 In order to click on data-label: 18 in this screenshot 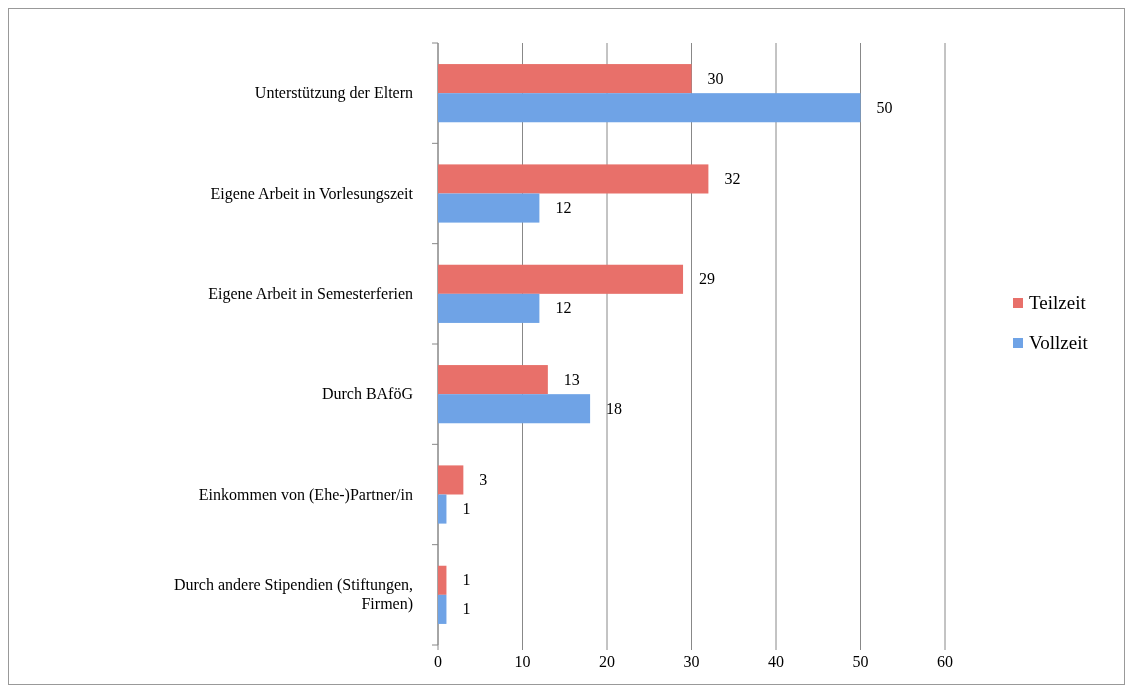, I will do `click(614, 408)`.